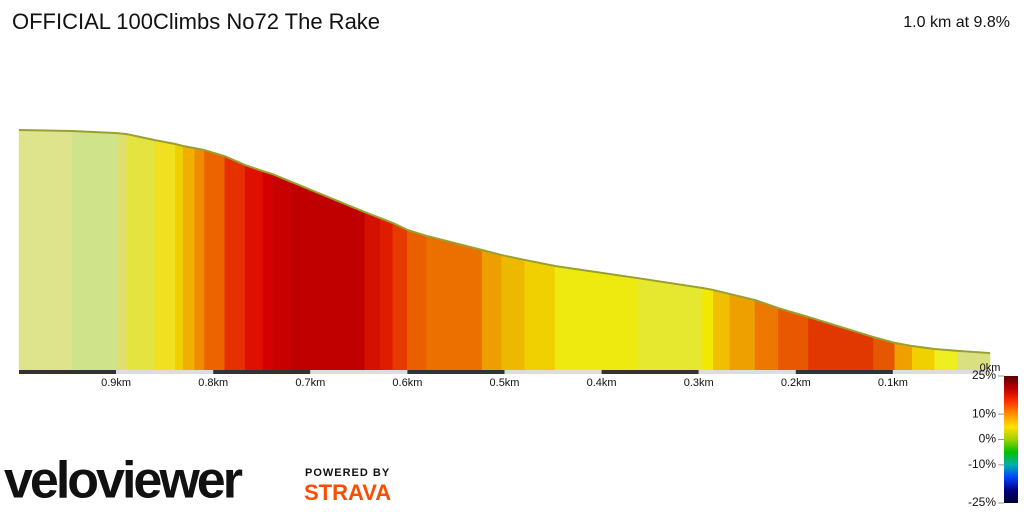 This screenshot has height=512, width=1024. Describe the element at coordinates (988, 439) in the screenshot. I see `colorbar-label: 0%` at that location.